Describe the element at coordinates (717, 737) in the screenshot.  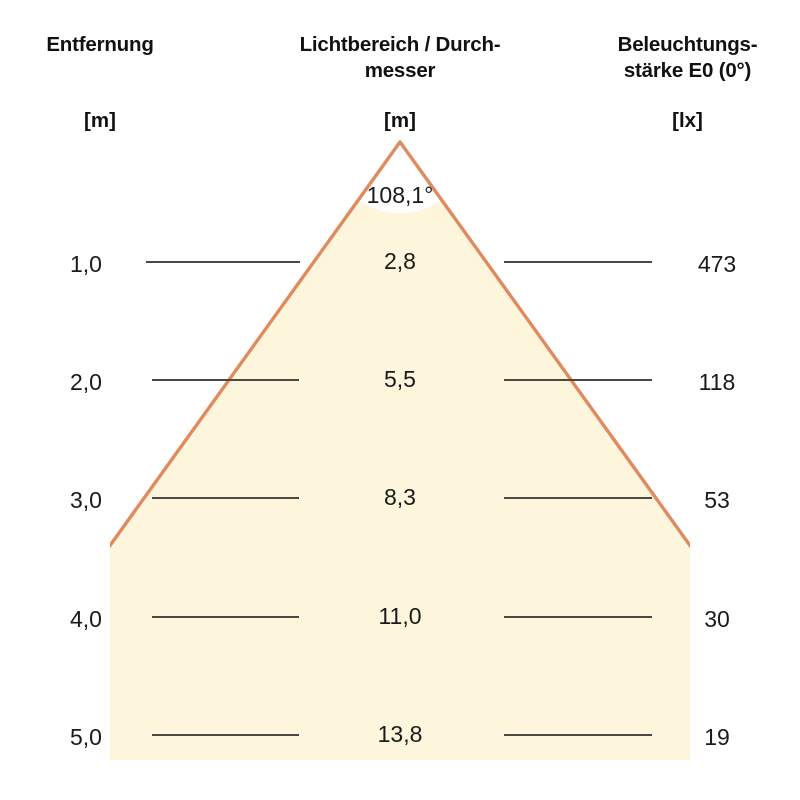
I see `illuminance-value-5: 19` at that location.